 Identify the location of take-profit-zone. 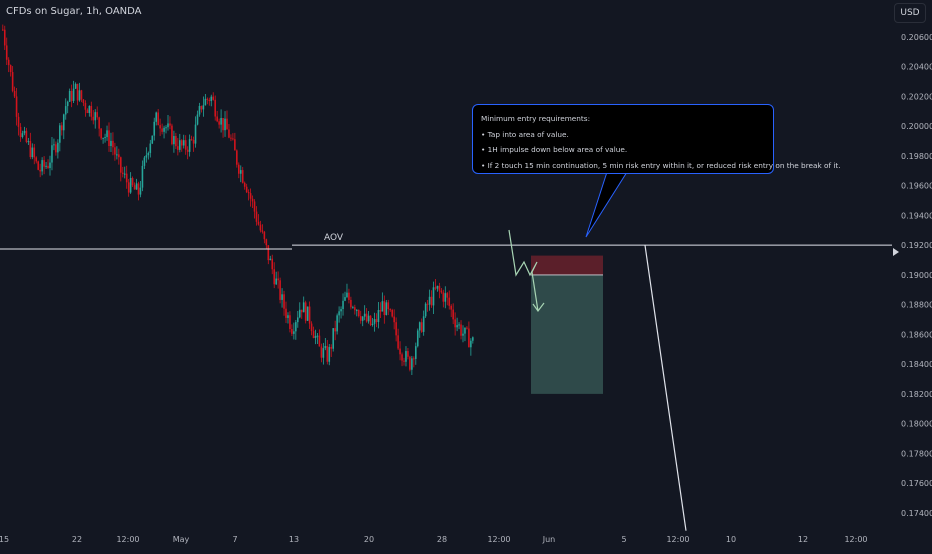
(567, 334).